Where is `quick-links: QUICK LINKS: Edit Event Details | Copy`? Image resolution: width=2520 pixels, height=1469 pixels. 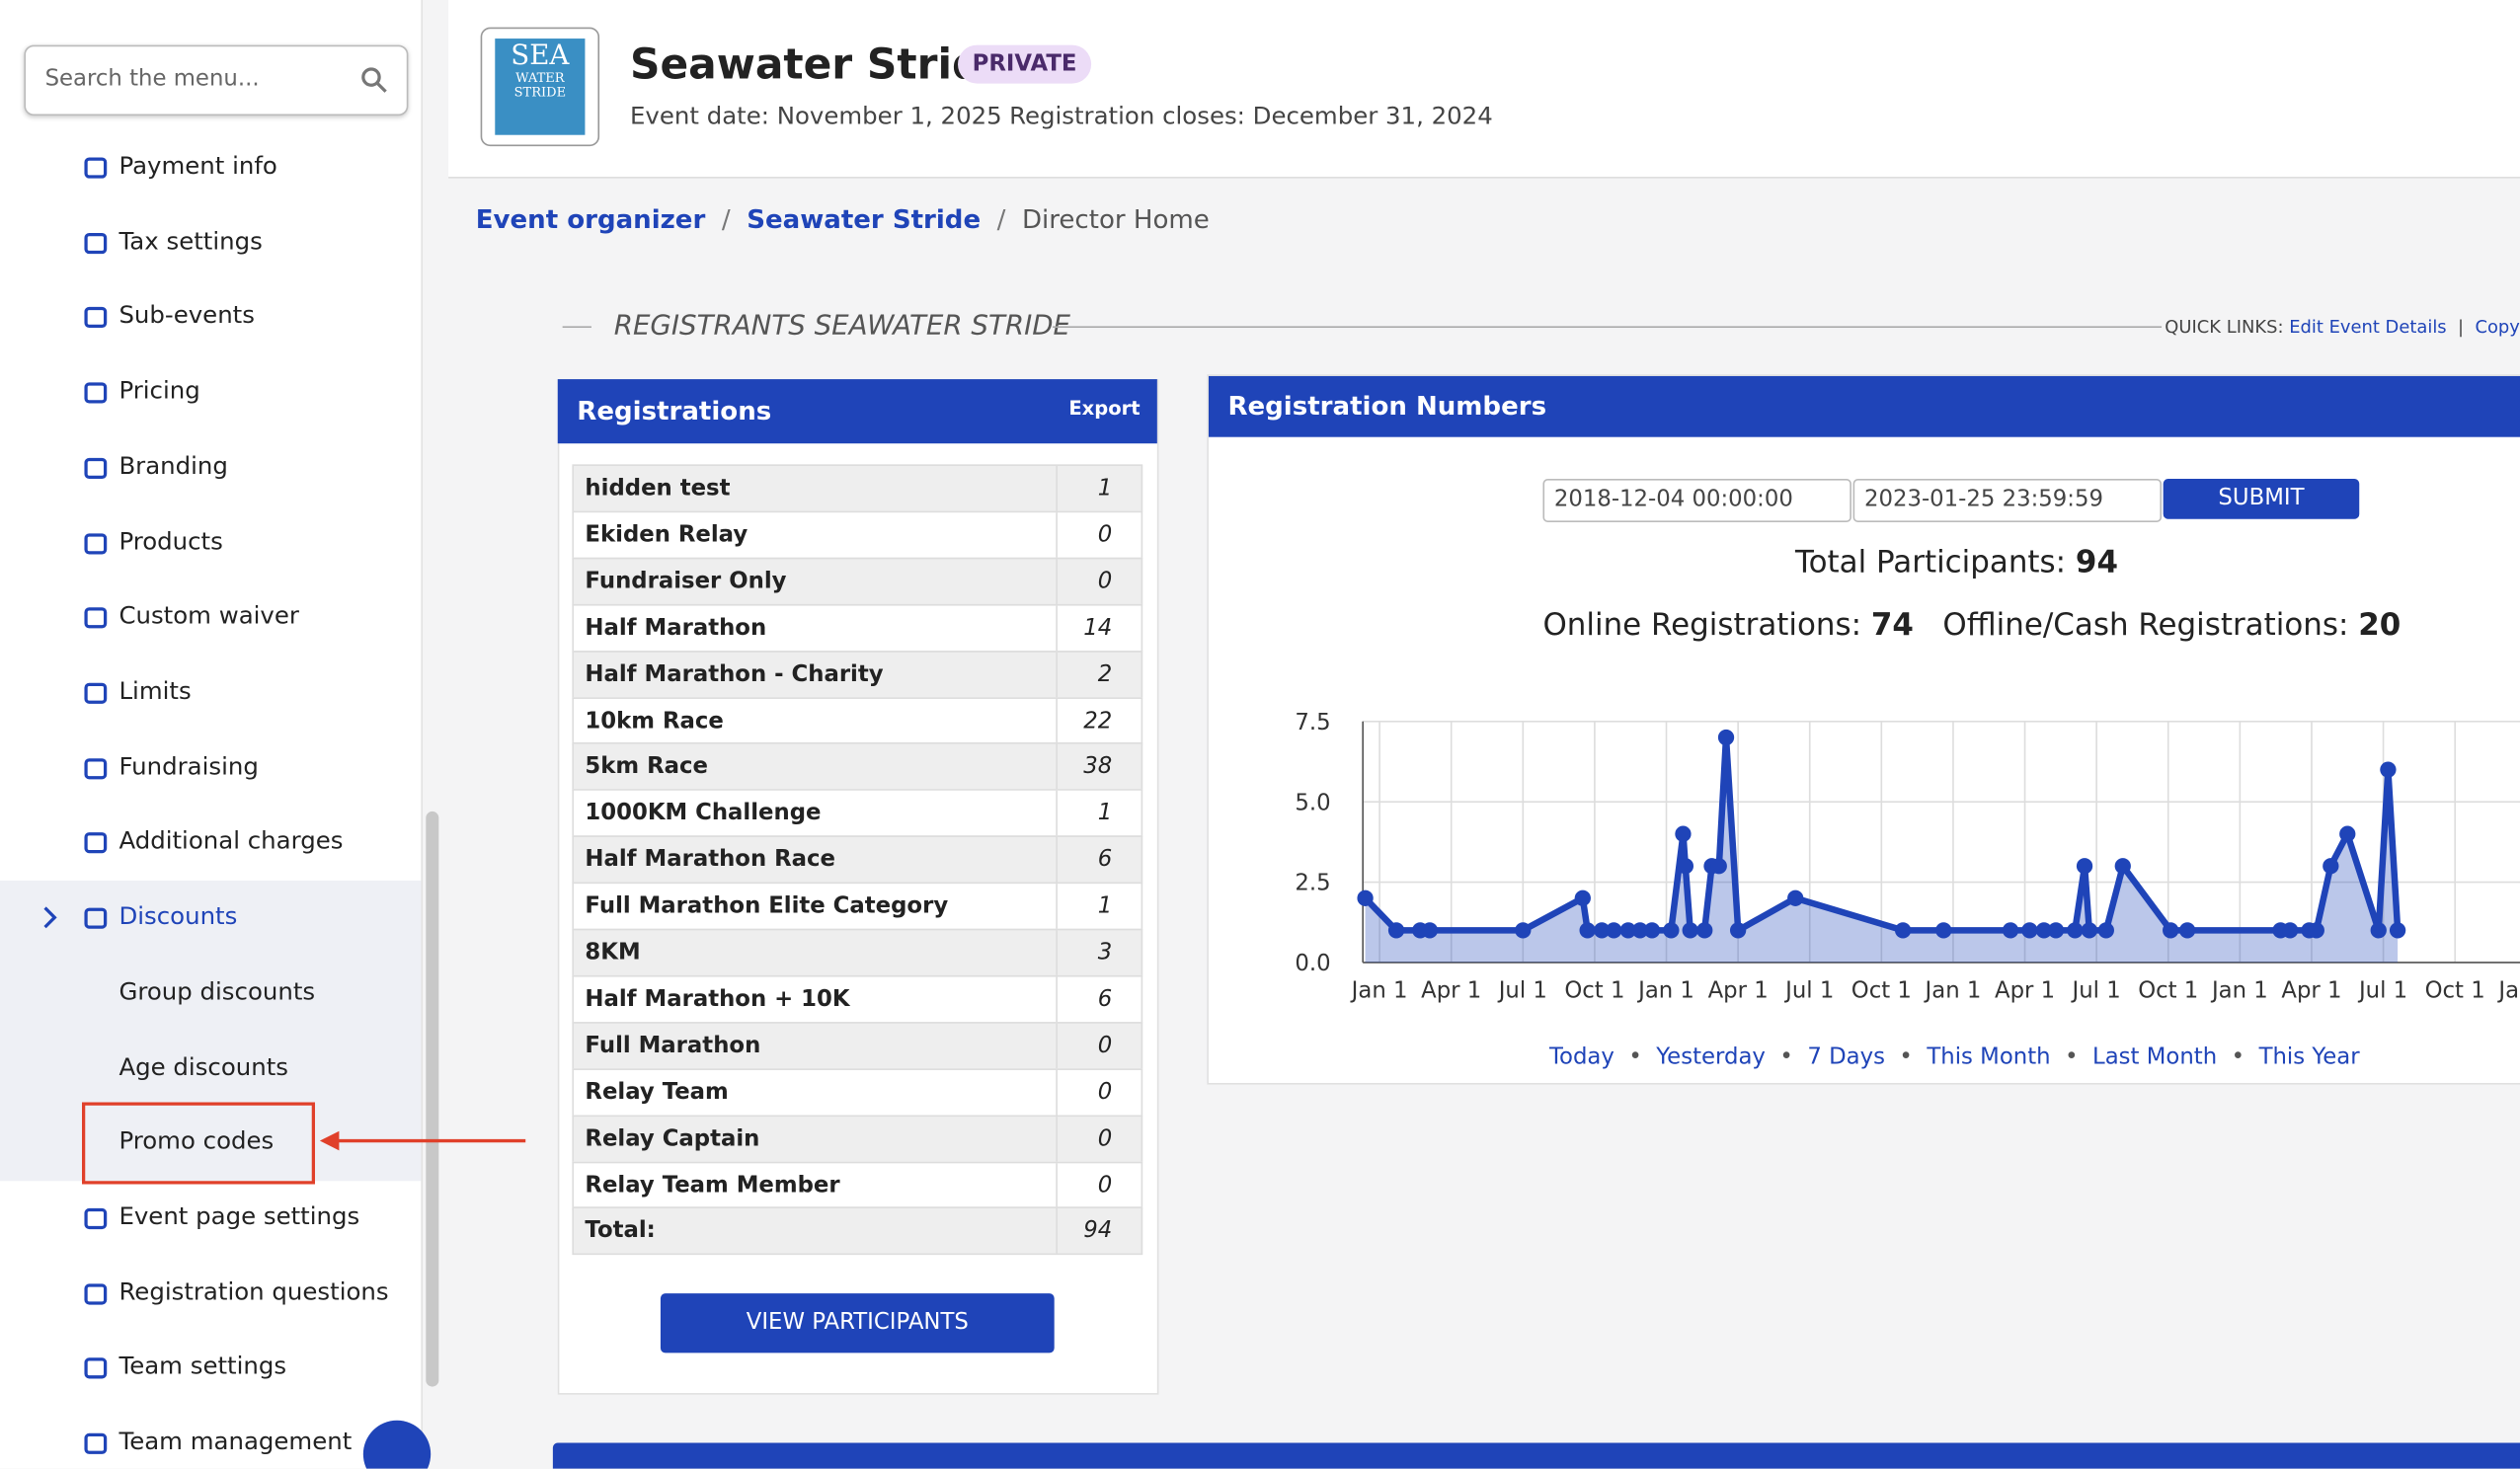
quick-links: QUICK LINKS: Edit Event Details | Copy is located at coordinates (2342, 327).